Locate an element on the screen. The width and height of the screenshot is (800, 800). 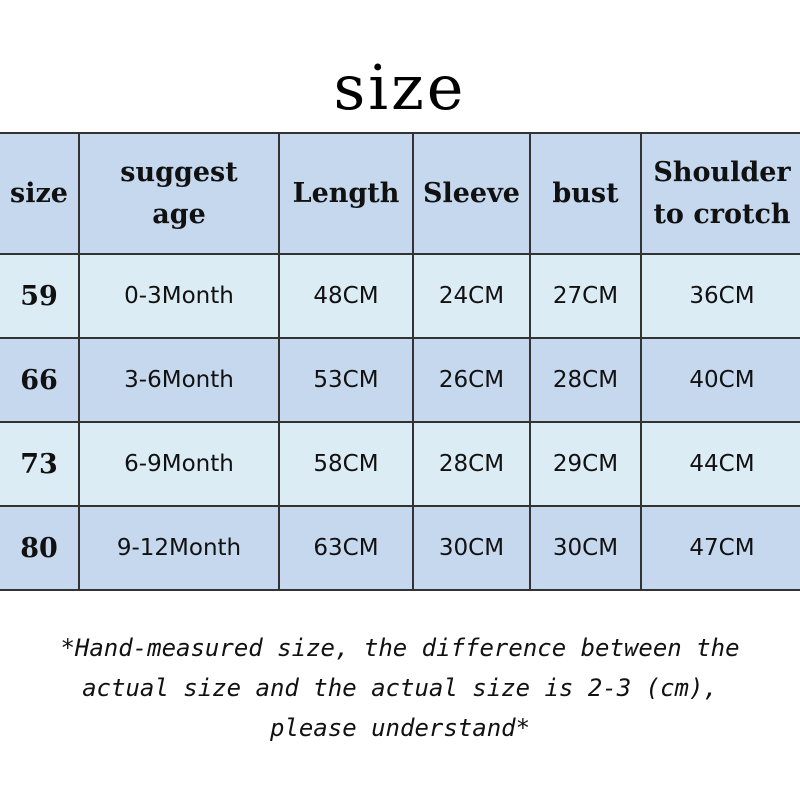
header-shoulder-to-crotch: Shoulder to crotch is located at coordinates (720, 193).